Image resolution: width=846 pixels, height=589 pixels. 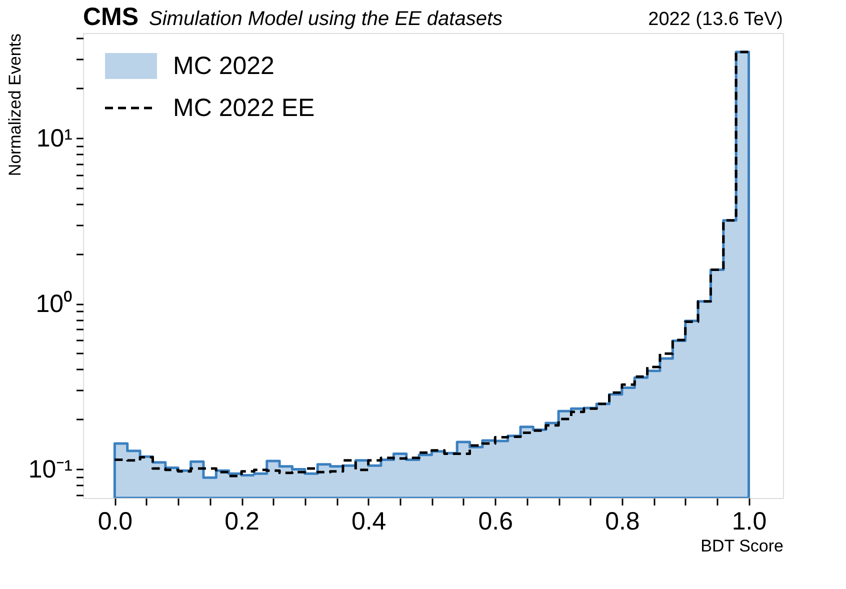 What do you see at coordinates (326, 19) in the screenshot?
I see `chart-subtitle: Simulation Model using the EE datasets` at bounding box center [326, 19].